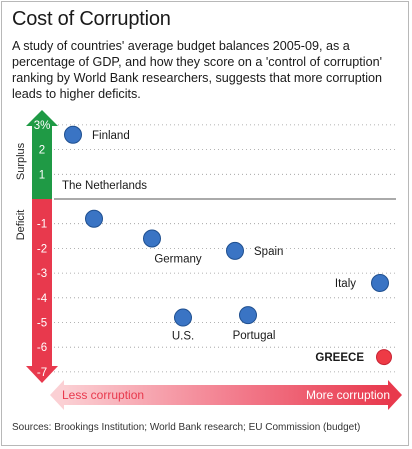 Image resolution: width=412 pixels, height=449 pixels. I want to click on y-tick-label: 3%, so click(42, 126).